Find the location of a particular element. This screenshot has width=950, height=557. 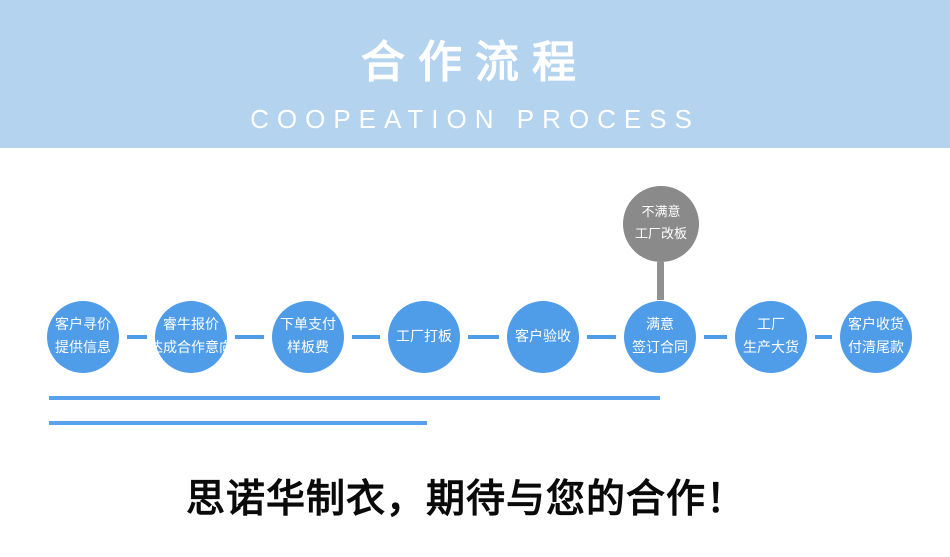

step-7-line1: 工厂 is located at coordinates (771, 325).